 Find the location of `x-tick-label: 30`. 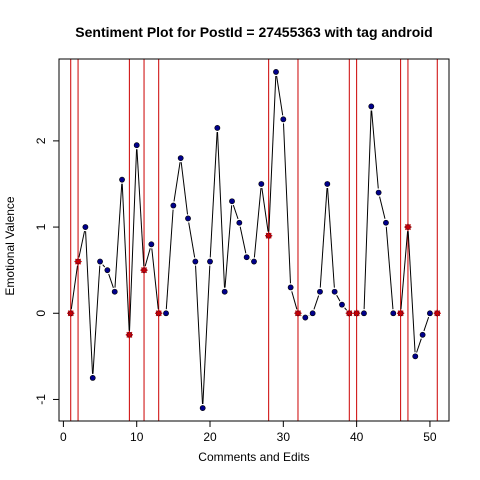

x-tick-label: 30 is located at coordinates (284, 437).